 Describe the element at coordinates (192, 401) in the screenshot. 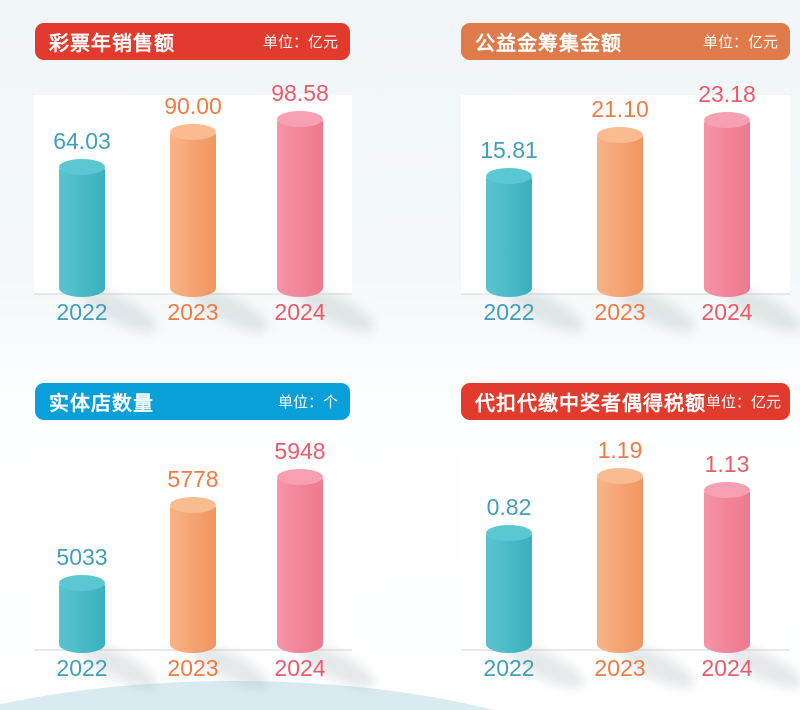

I see `chart-header-store-count: 实体店数量 单位：个` at that location.